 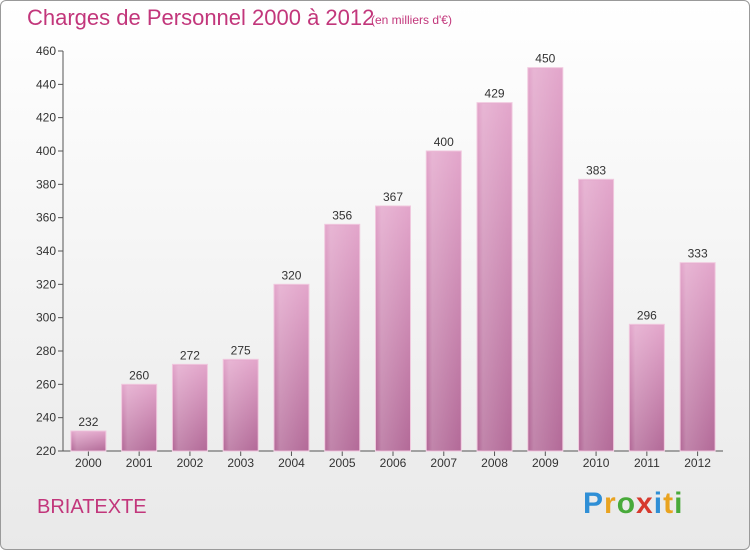 I want to click on x-tick-label: 2012, so click(x=697, y=463).